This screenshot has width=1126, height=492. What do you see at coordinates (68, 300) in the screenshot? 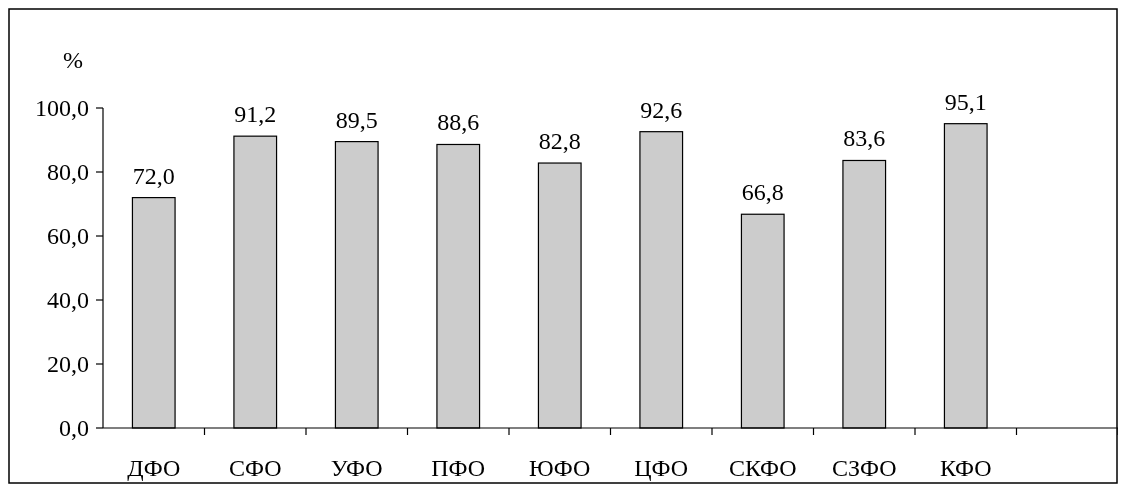
I see `y-tick-label: 40,0` at bounding box center [68, 300].